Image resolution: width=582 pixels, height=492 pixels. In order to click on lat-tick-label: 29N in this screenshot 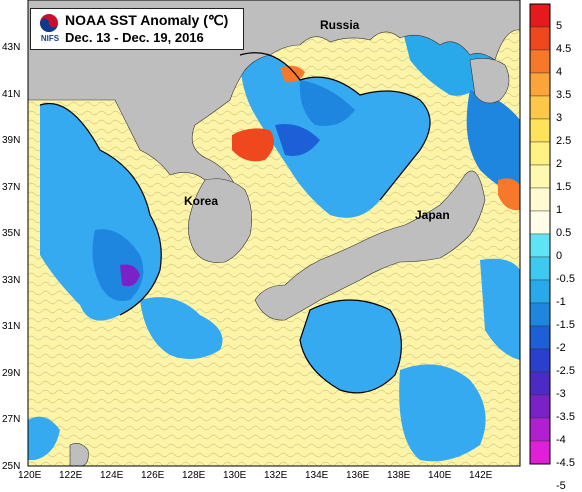, I will do `click(11, 373)`.